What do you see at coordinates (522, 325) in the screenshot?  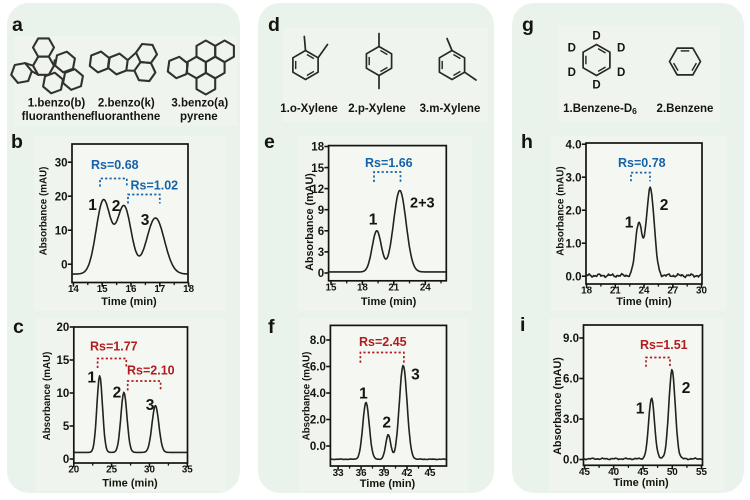 I see `svg-text: i` at bounding box center [522, 325].